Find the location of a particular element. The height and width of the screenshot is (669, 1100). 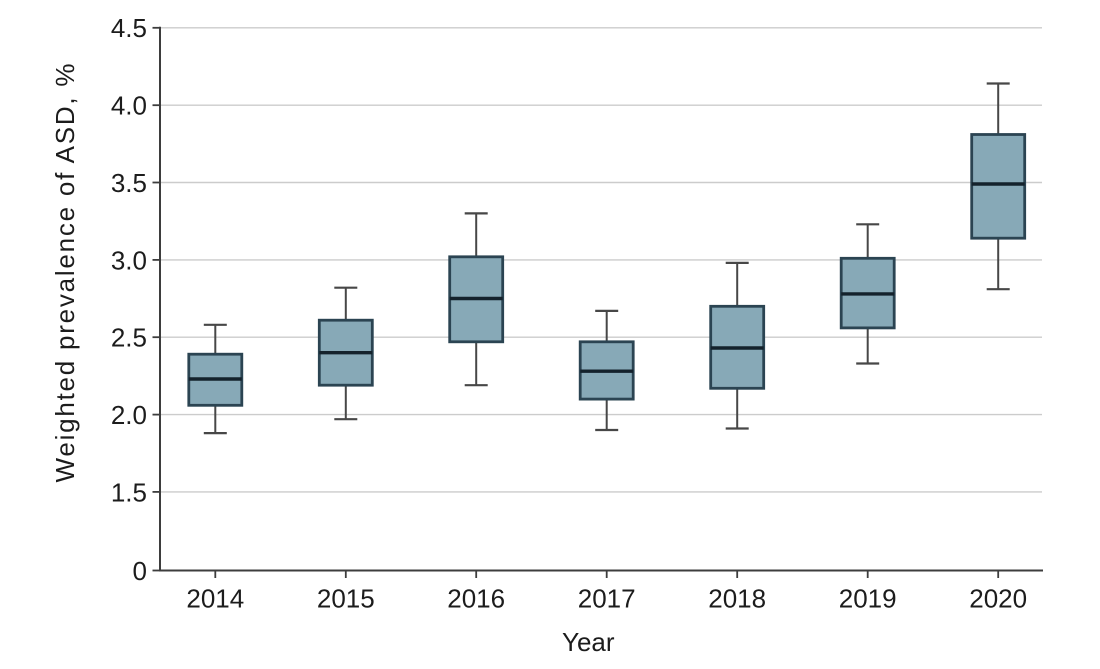

svg-text: 1.5 is located at coordinates (129, 492).